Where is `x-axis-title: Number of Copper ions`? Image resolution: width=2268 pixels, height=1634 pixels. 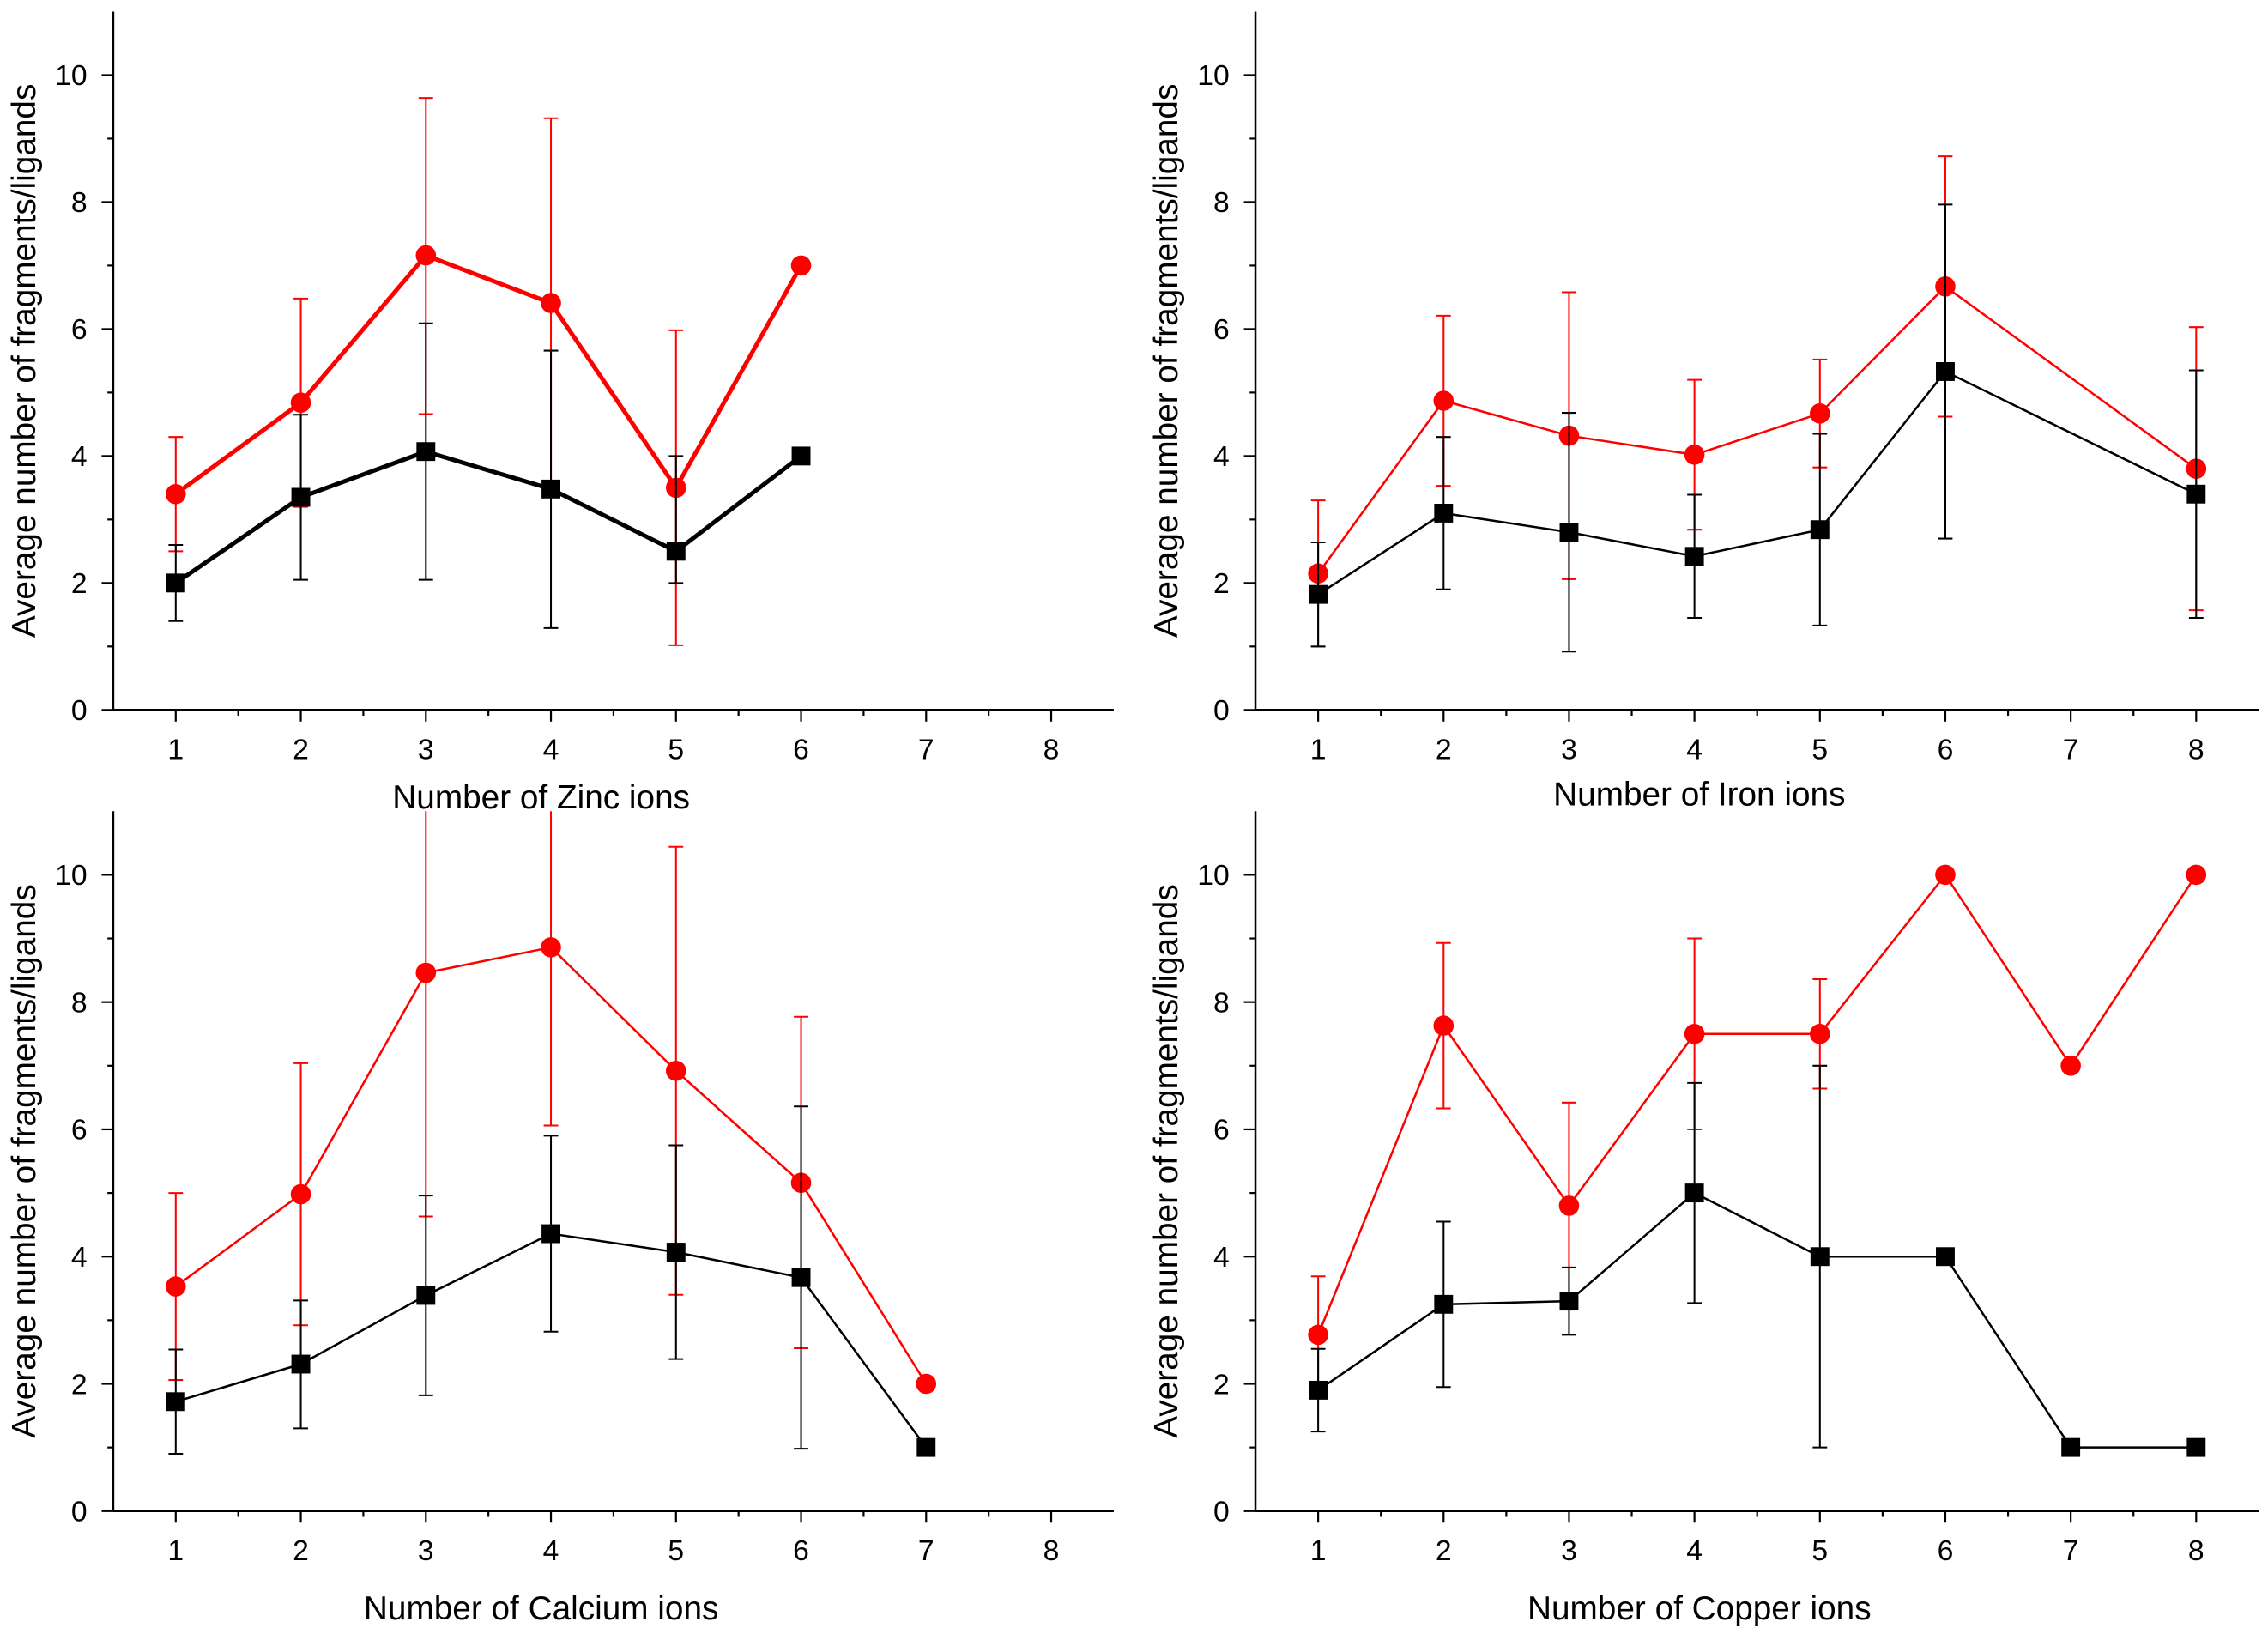
x-axis-title: Number of Copper ions is located at coordinates (1699, 1608).